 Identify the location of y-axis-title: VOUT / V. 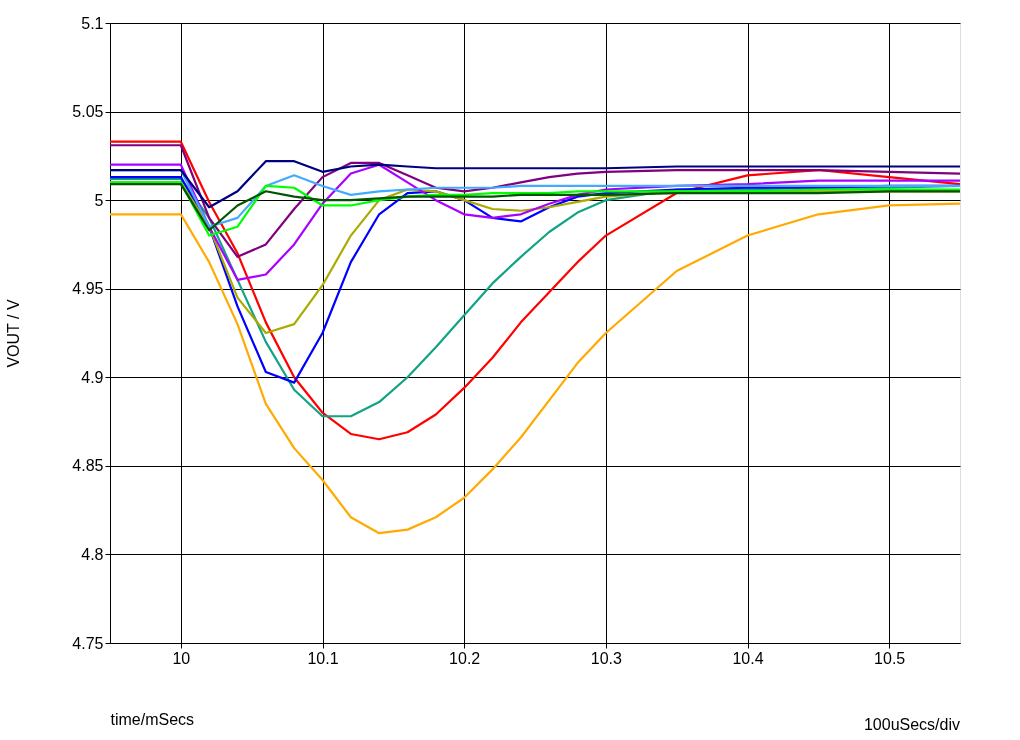
(14, 333).